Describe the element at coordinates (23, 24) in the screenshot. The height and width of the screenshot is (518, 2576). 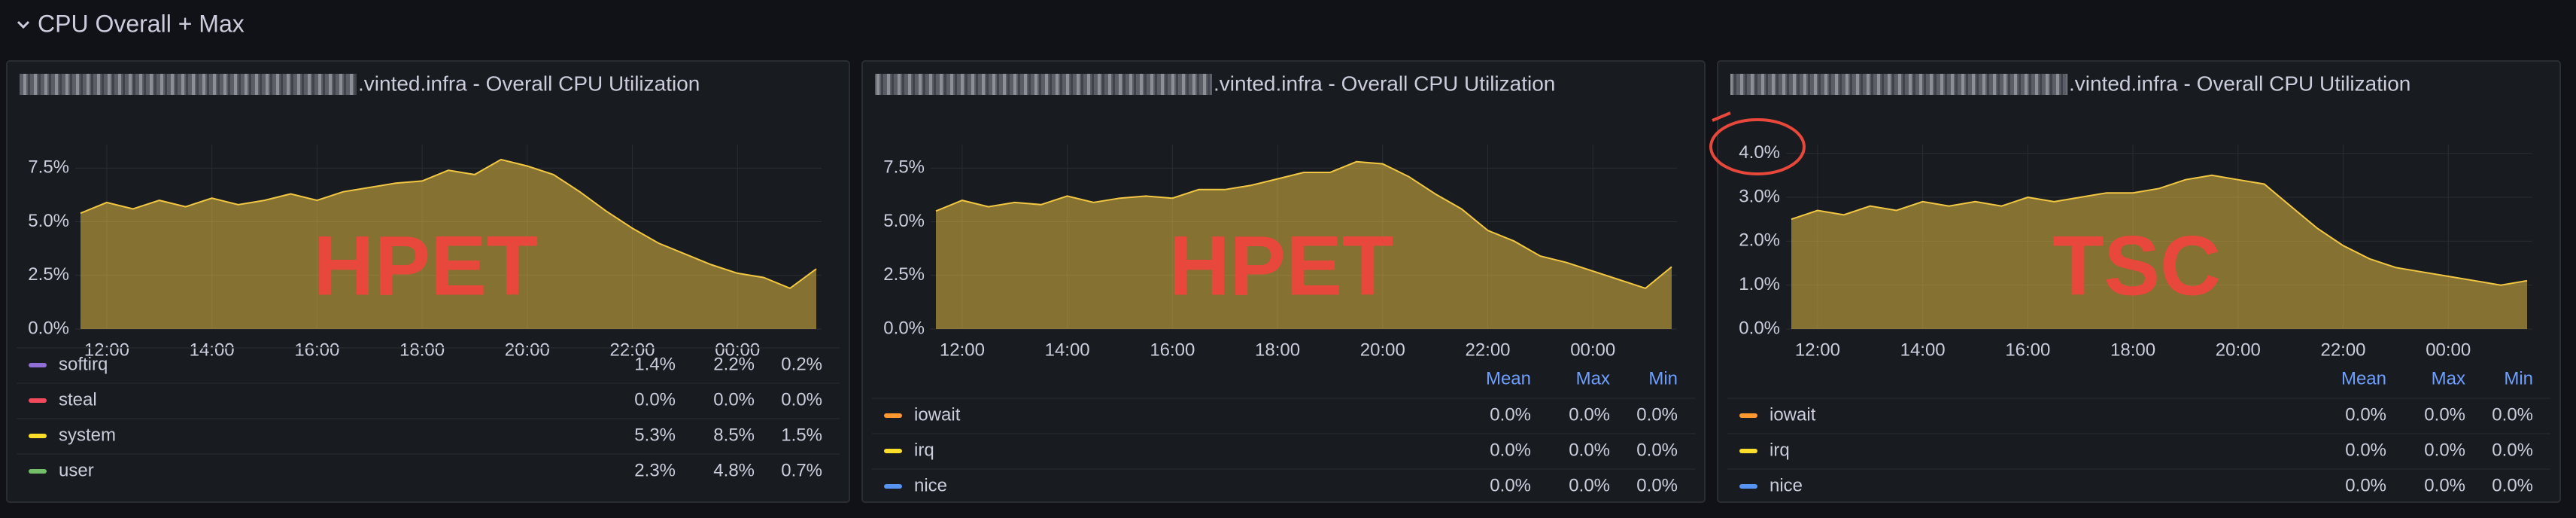
I see `collapse-chevron` at that location.